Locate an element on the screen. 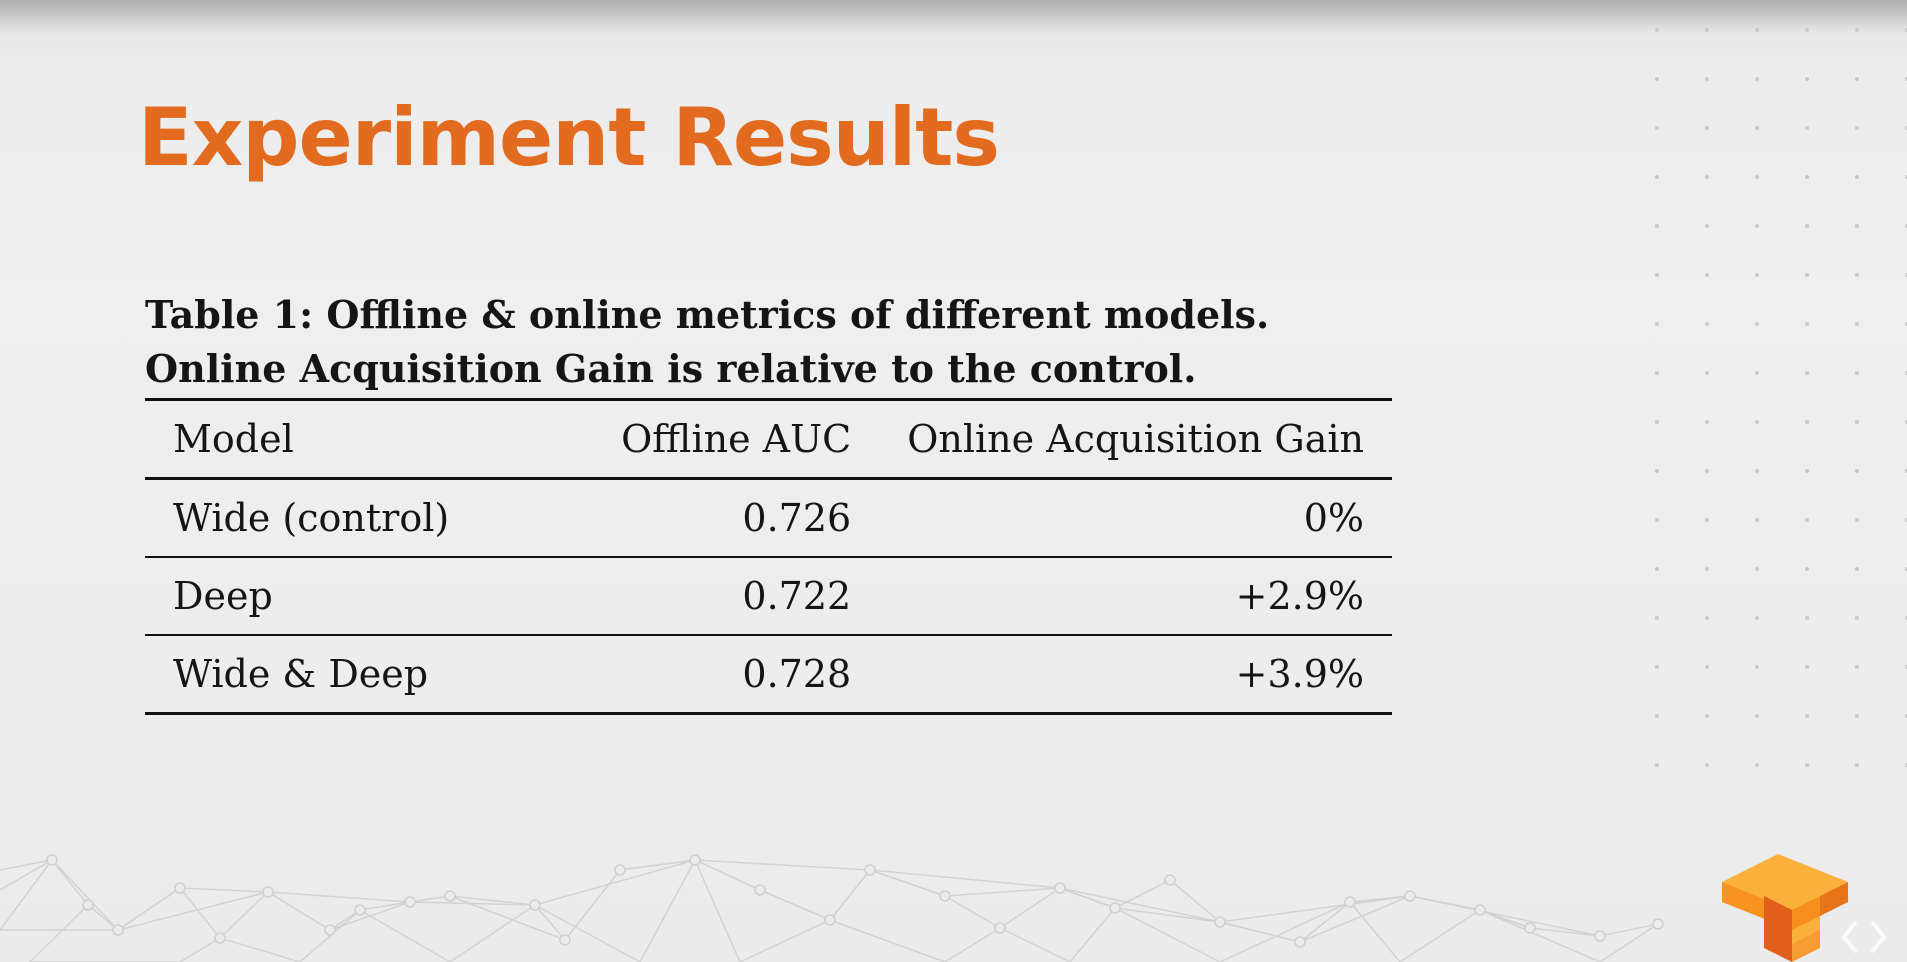  header-online-gain: Online Acquisition Gain is located at coordinates (1135, 439).